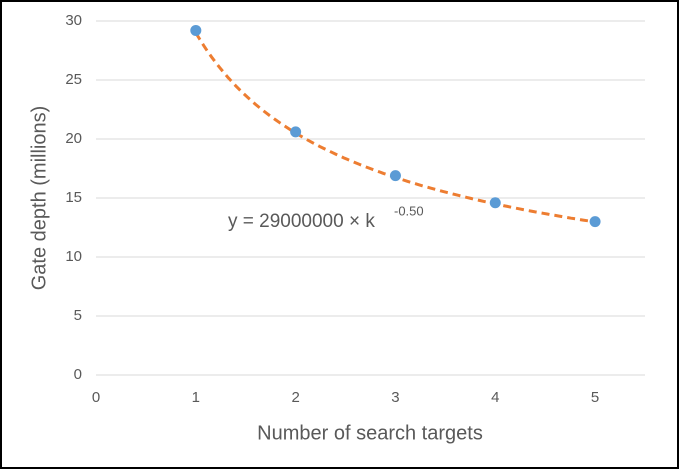 The height and width of the screenshot is (469, 679). Describe the element at coordinates (595, 397) in the screenshot. I see `x-tick-label: 5` at that location.